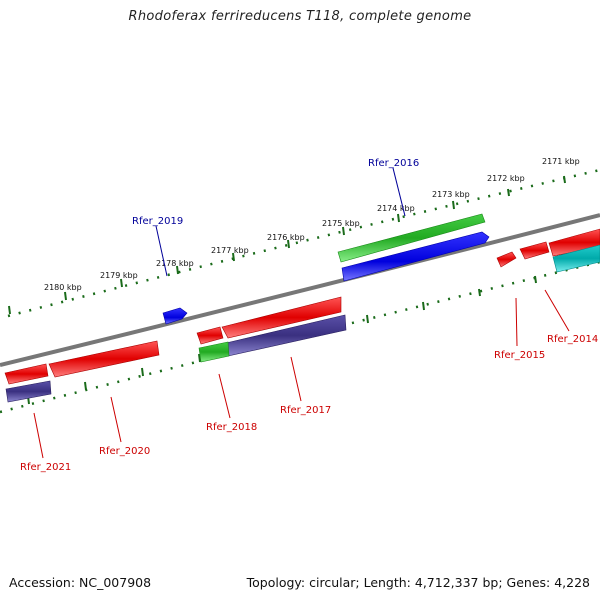  What do you see at coordinates (175, 263) in the screenshot?
I see `kbp-label: 2178 kbp` at bounding box center [175, 263].